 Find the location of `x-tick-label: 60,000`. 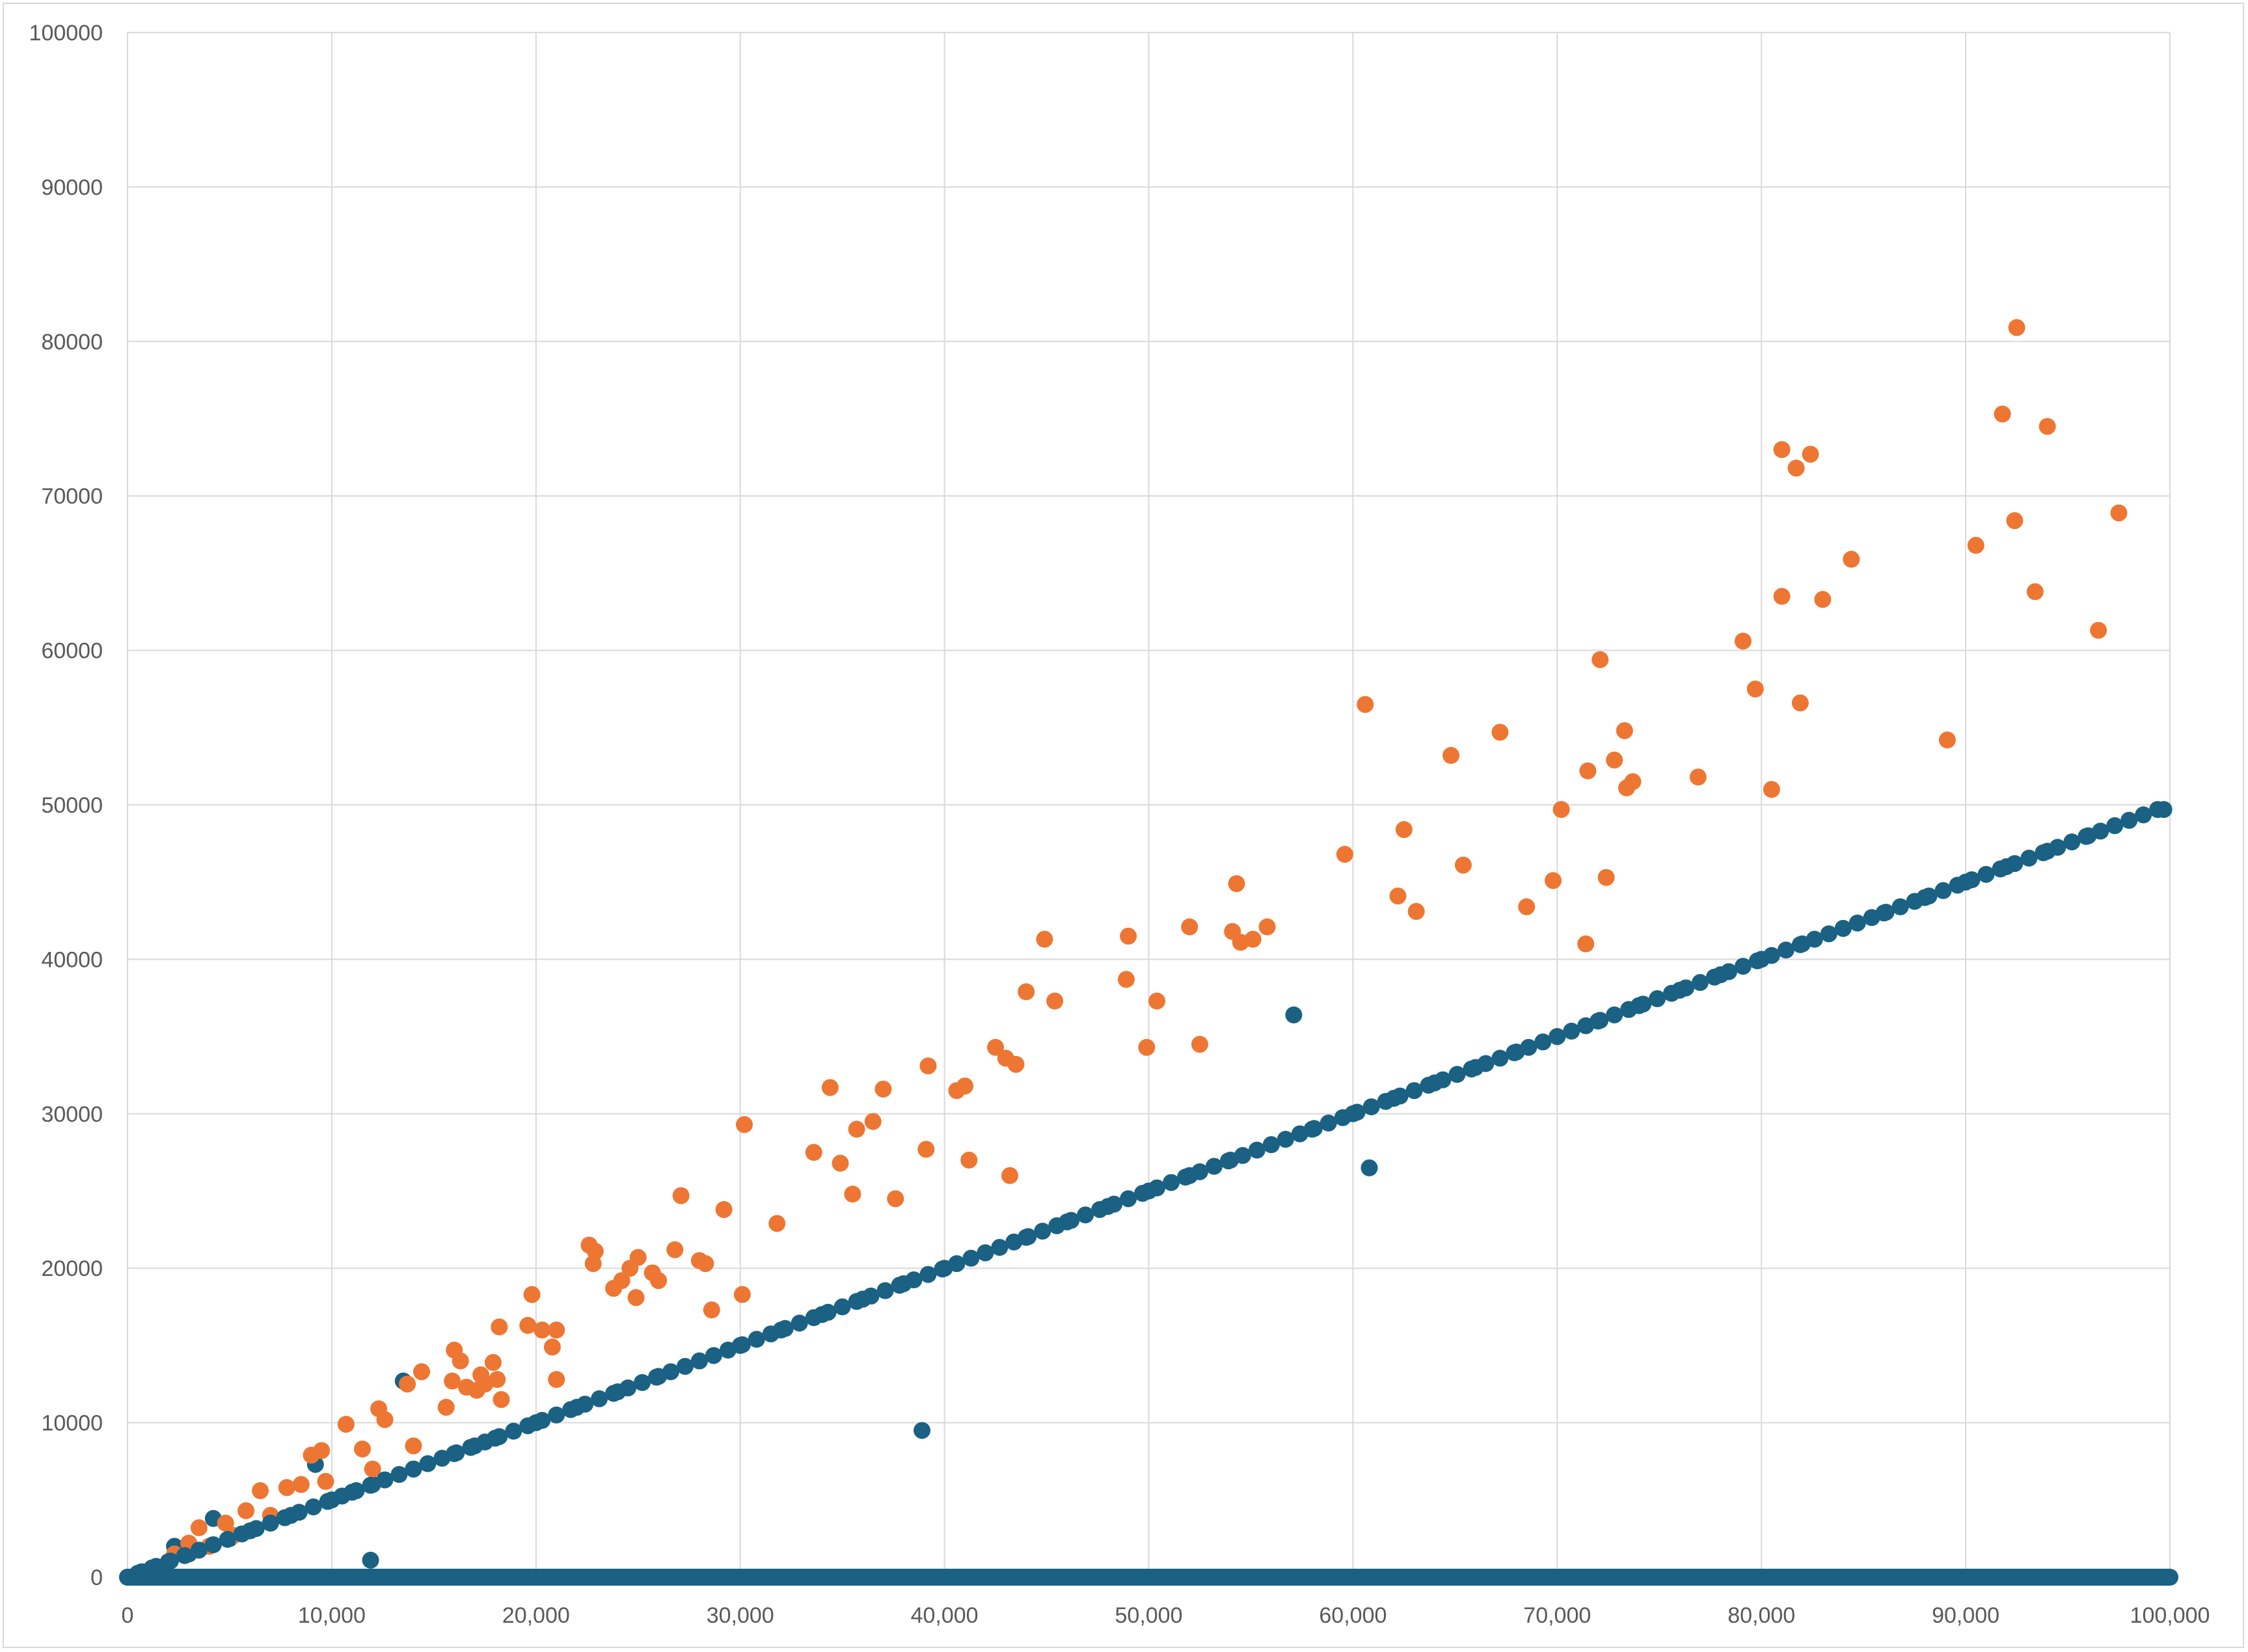

x-tick-label: 60,000 is located at coordinates (1353, 1615).